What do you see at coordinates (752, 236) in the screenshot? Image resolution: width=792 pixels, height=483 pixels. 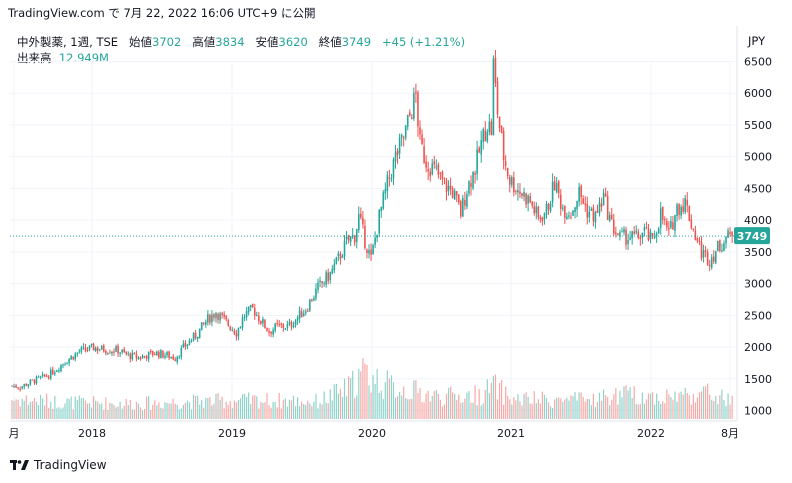 I see `last-price-value: 3749` at bounding box center [752, 236].